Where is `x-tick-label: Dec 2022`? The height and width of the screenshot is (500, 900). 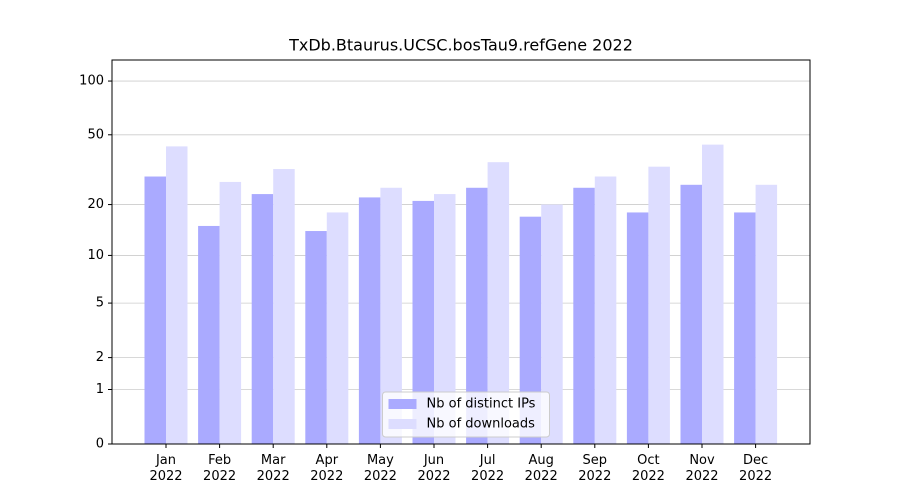 x-tick-label: Dec 2022 is located at coordinates (756, 468).